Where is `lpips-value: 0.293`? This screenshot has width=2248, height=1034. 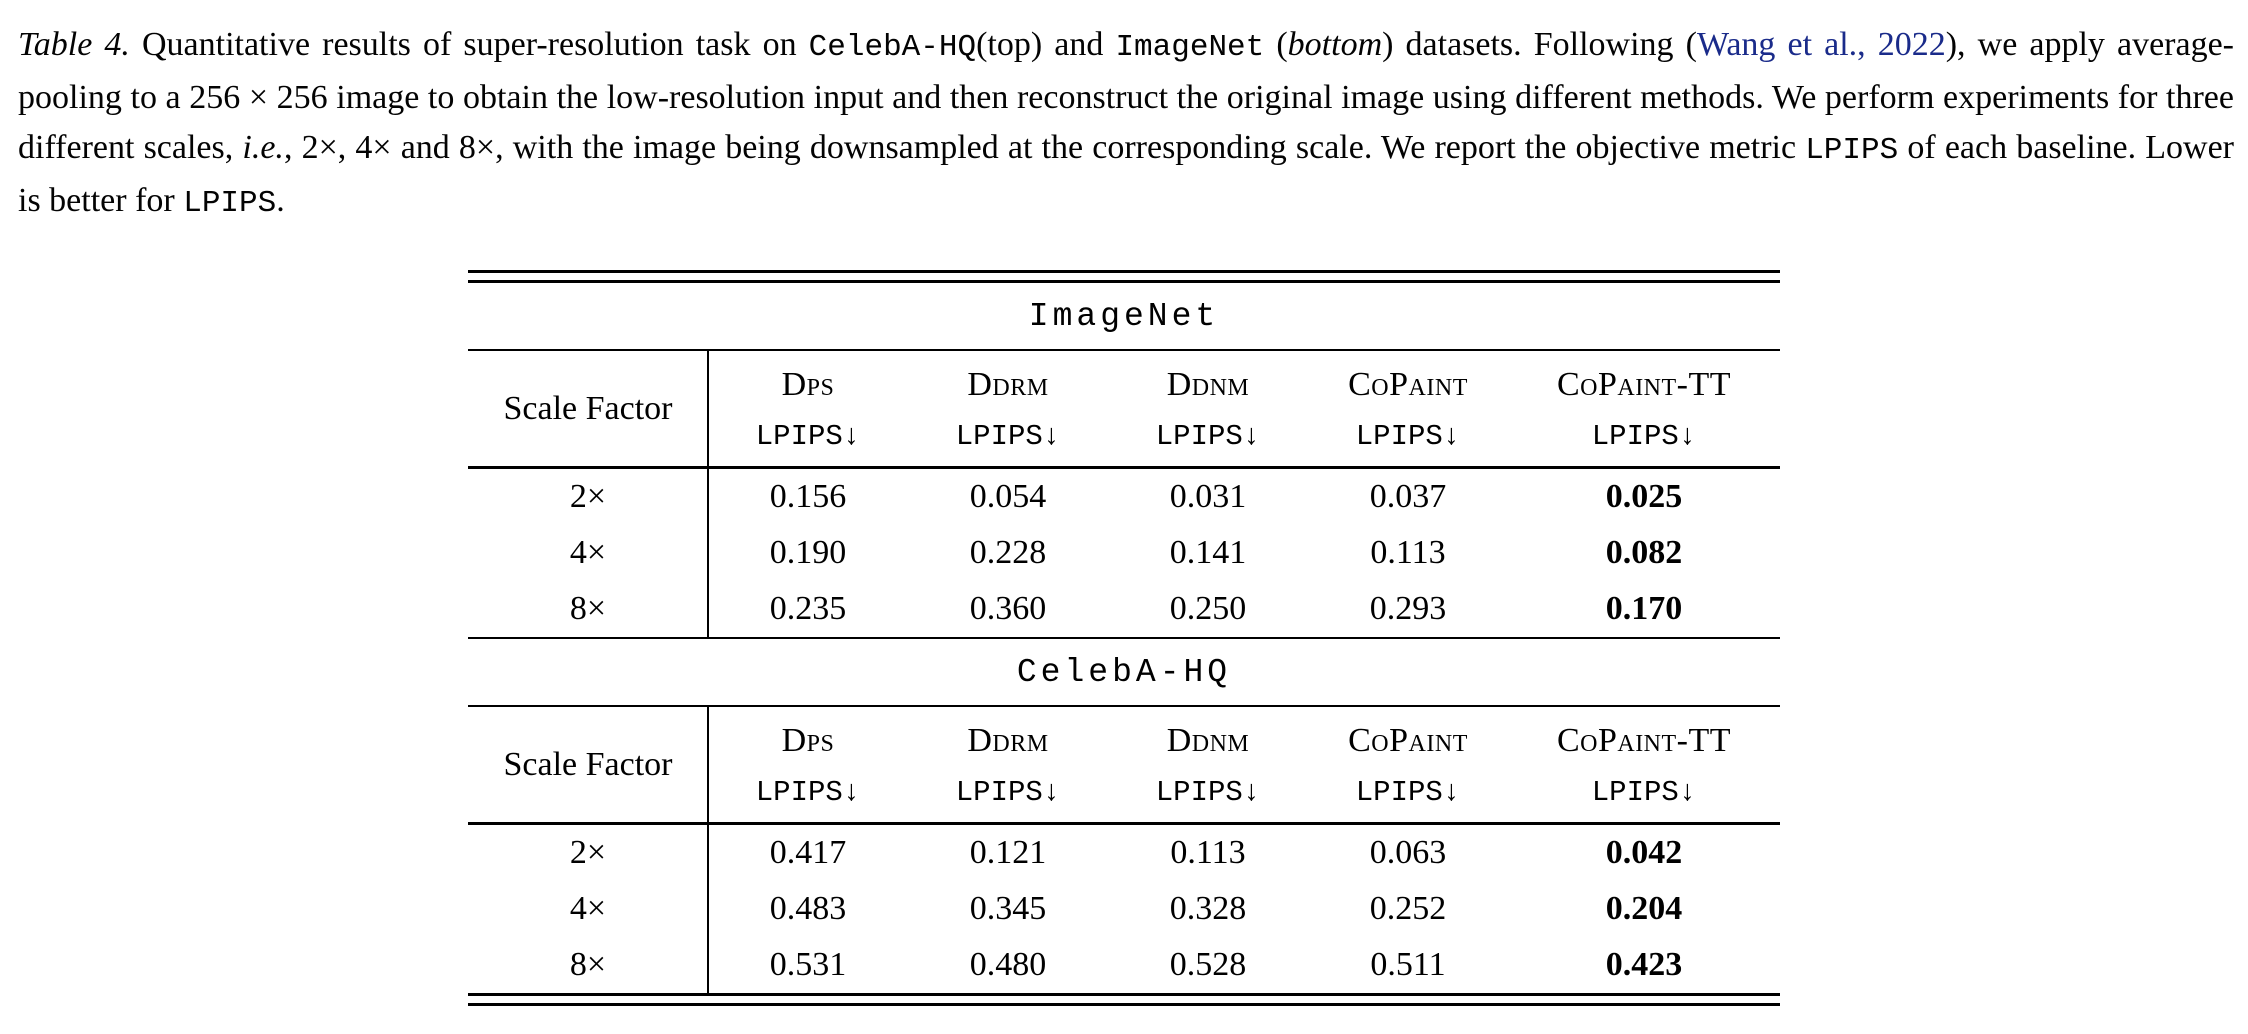 lpips-value: 0.293 is located at coordinates (1408, 608).